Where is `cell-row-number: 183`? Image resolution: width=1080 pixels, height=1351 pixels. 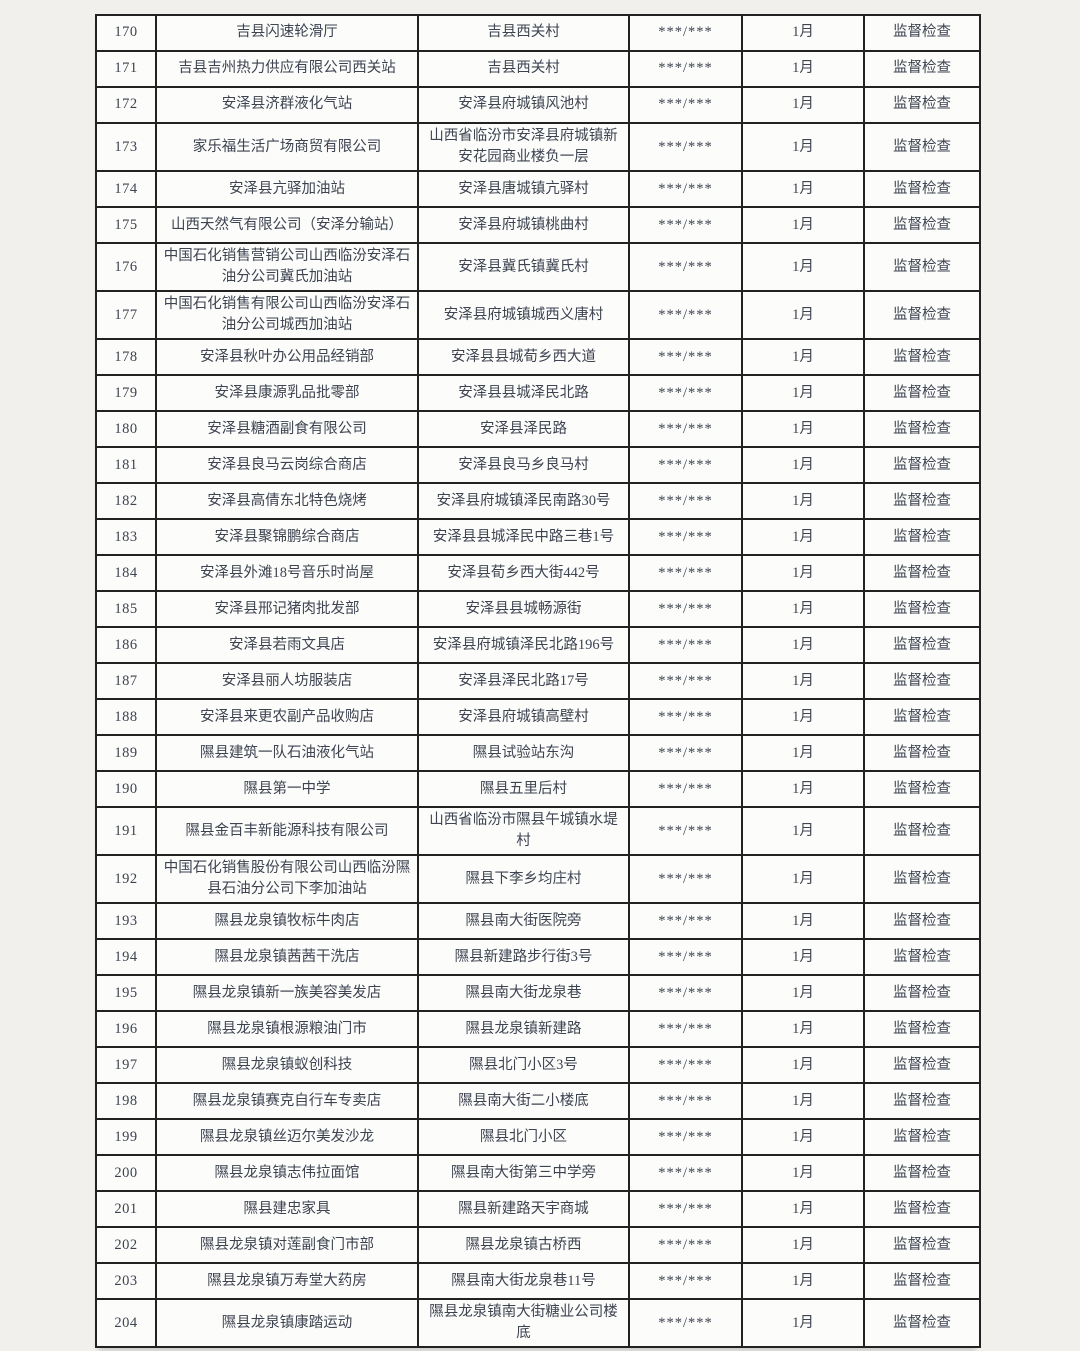 cell-row-number: 183 is located at coordinates (126, 537).